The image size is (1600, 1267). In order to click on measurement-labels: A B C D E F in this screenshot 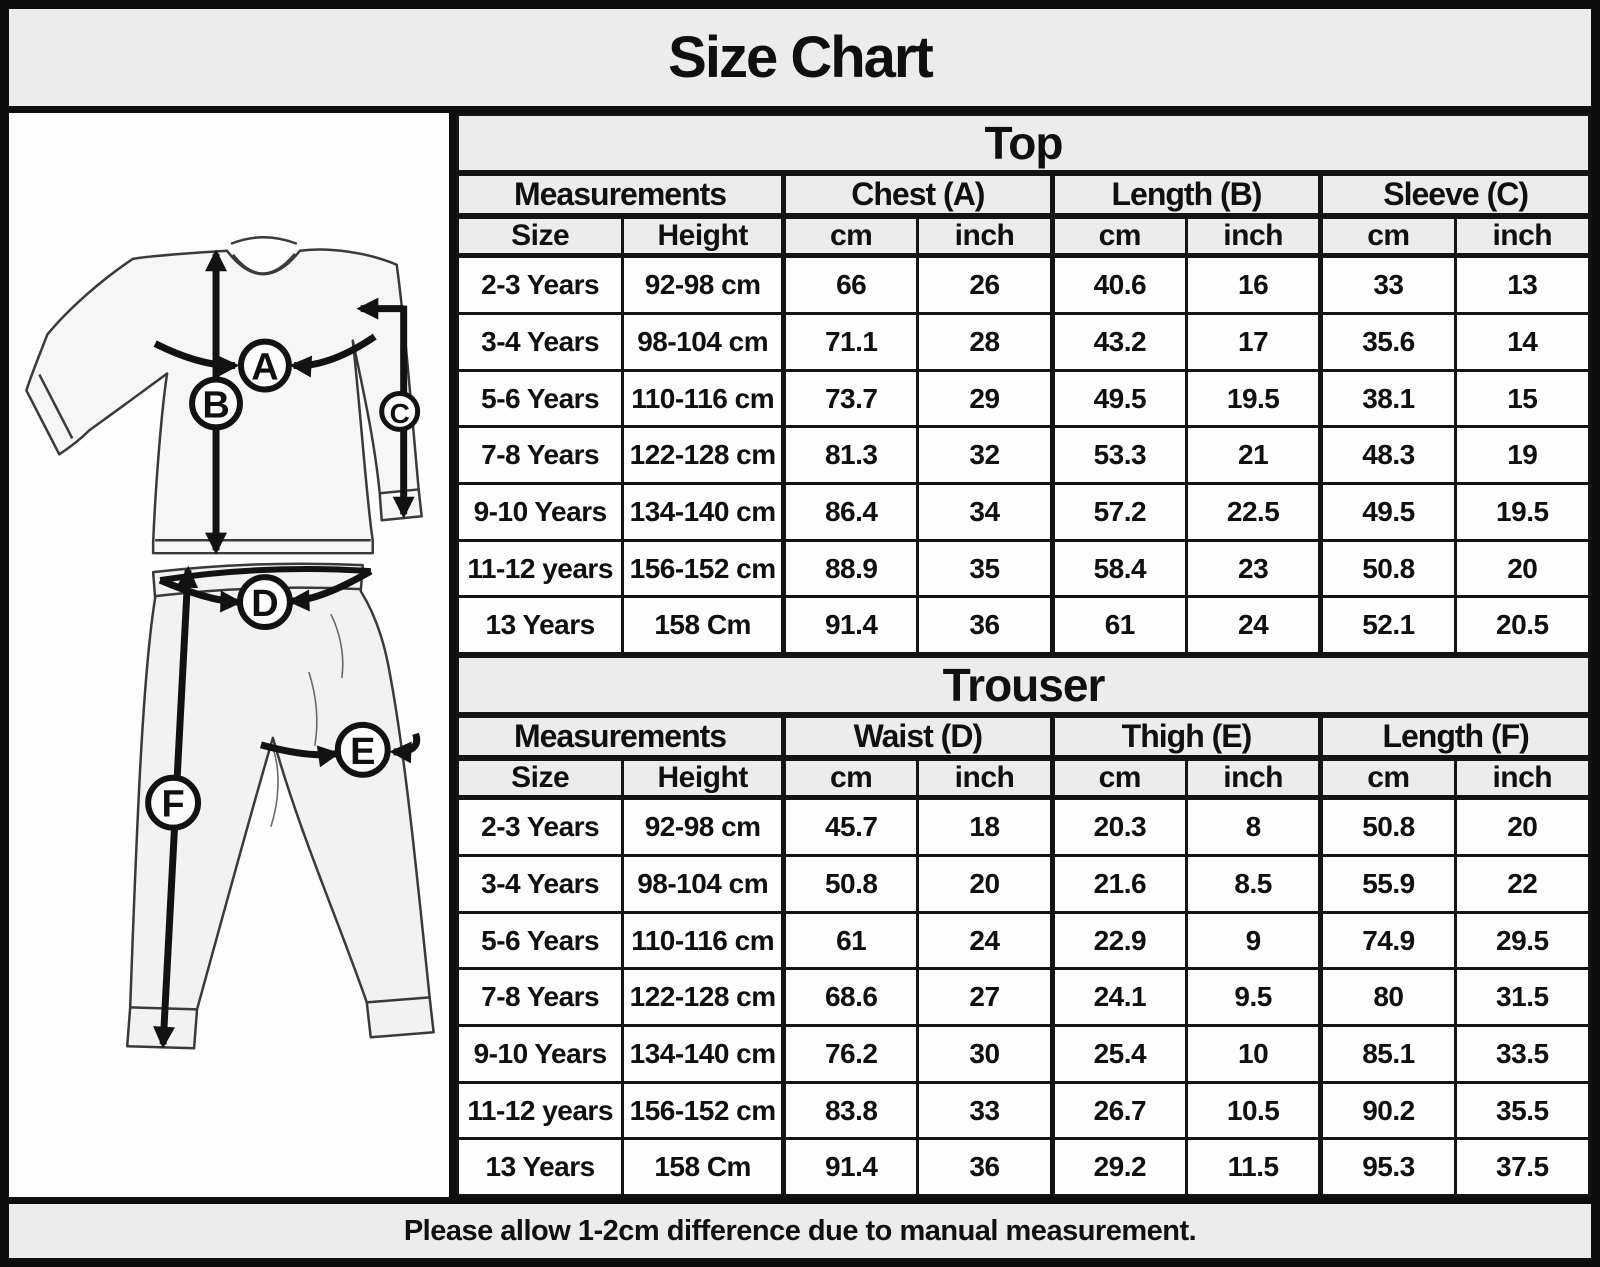, I will do `click(283, 584)`.